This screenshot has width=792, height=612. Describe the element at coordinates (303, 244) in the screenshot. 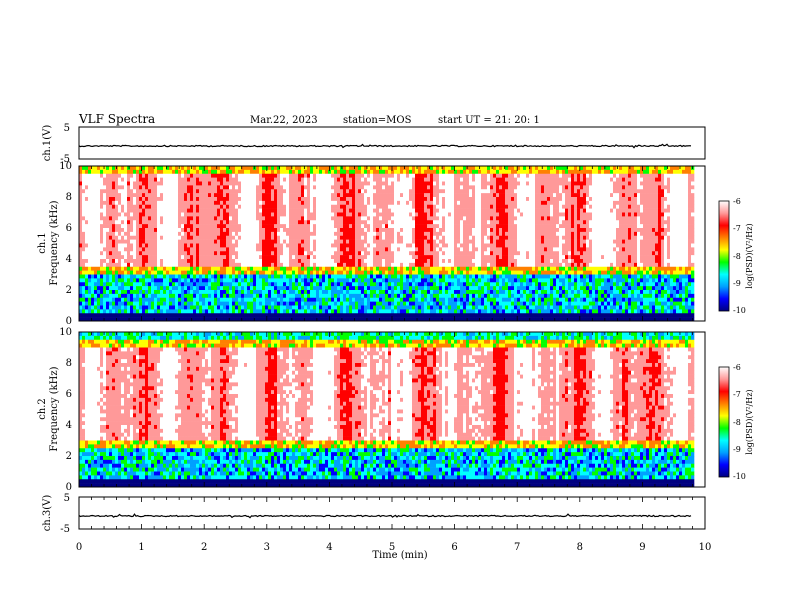

I see `ch1-spectrogram-column` at that location.